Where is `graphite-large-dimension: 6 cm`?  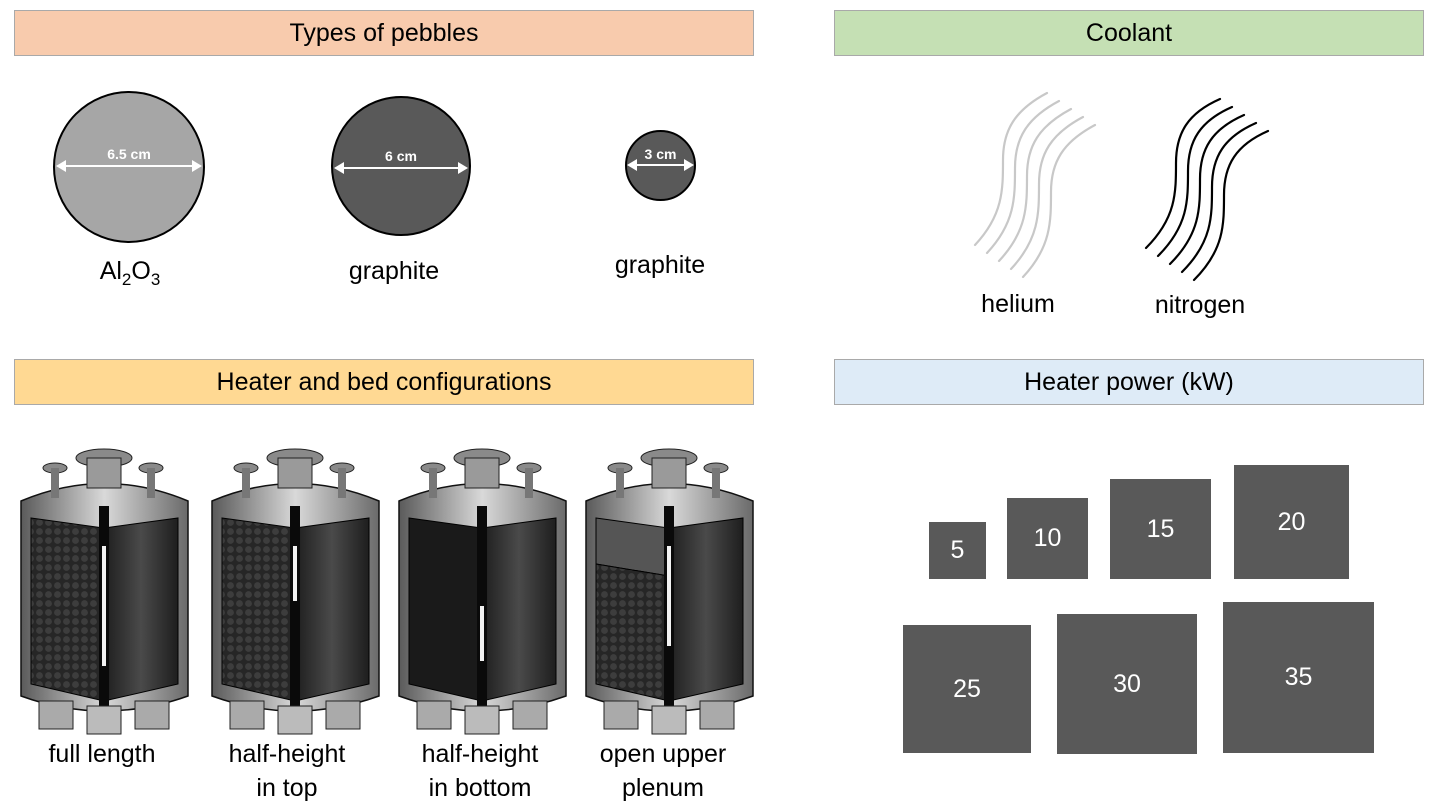
graphite-large-dimension: 6 cm is located at coordinates (401, 156).